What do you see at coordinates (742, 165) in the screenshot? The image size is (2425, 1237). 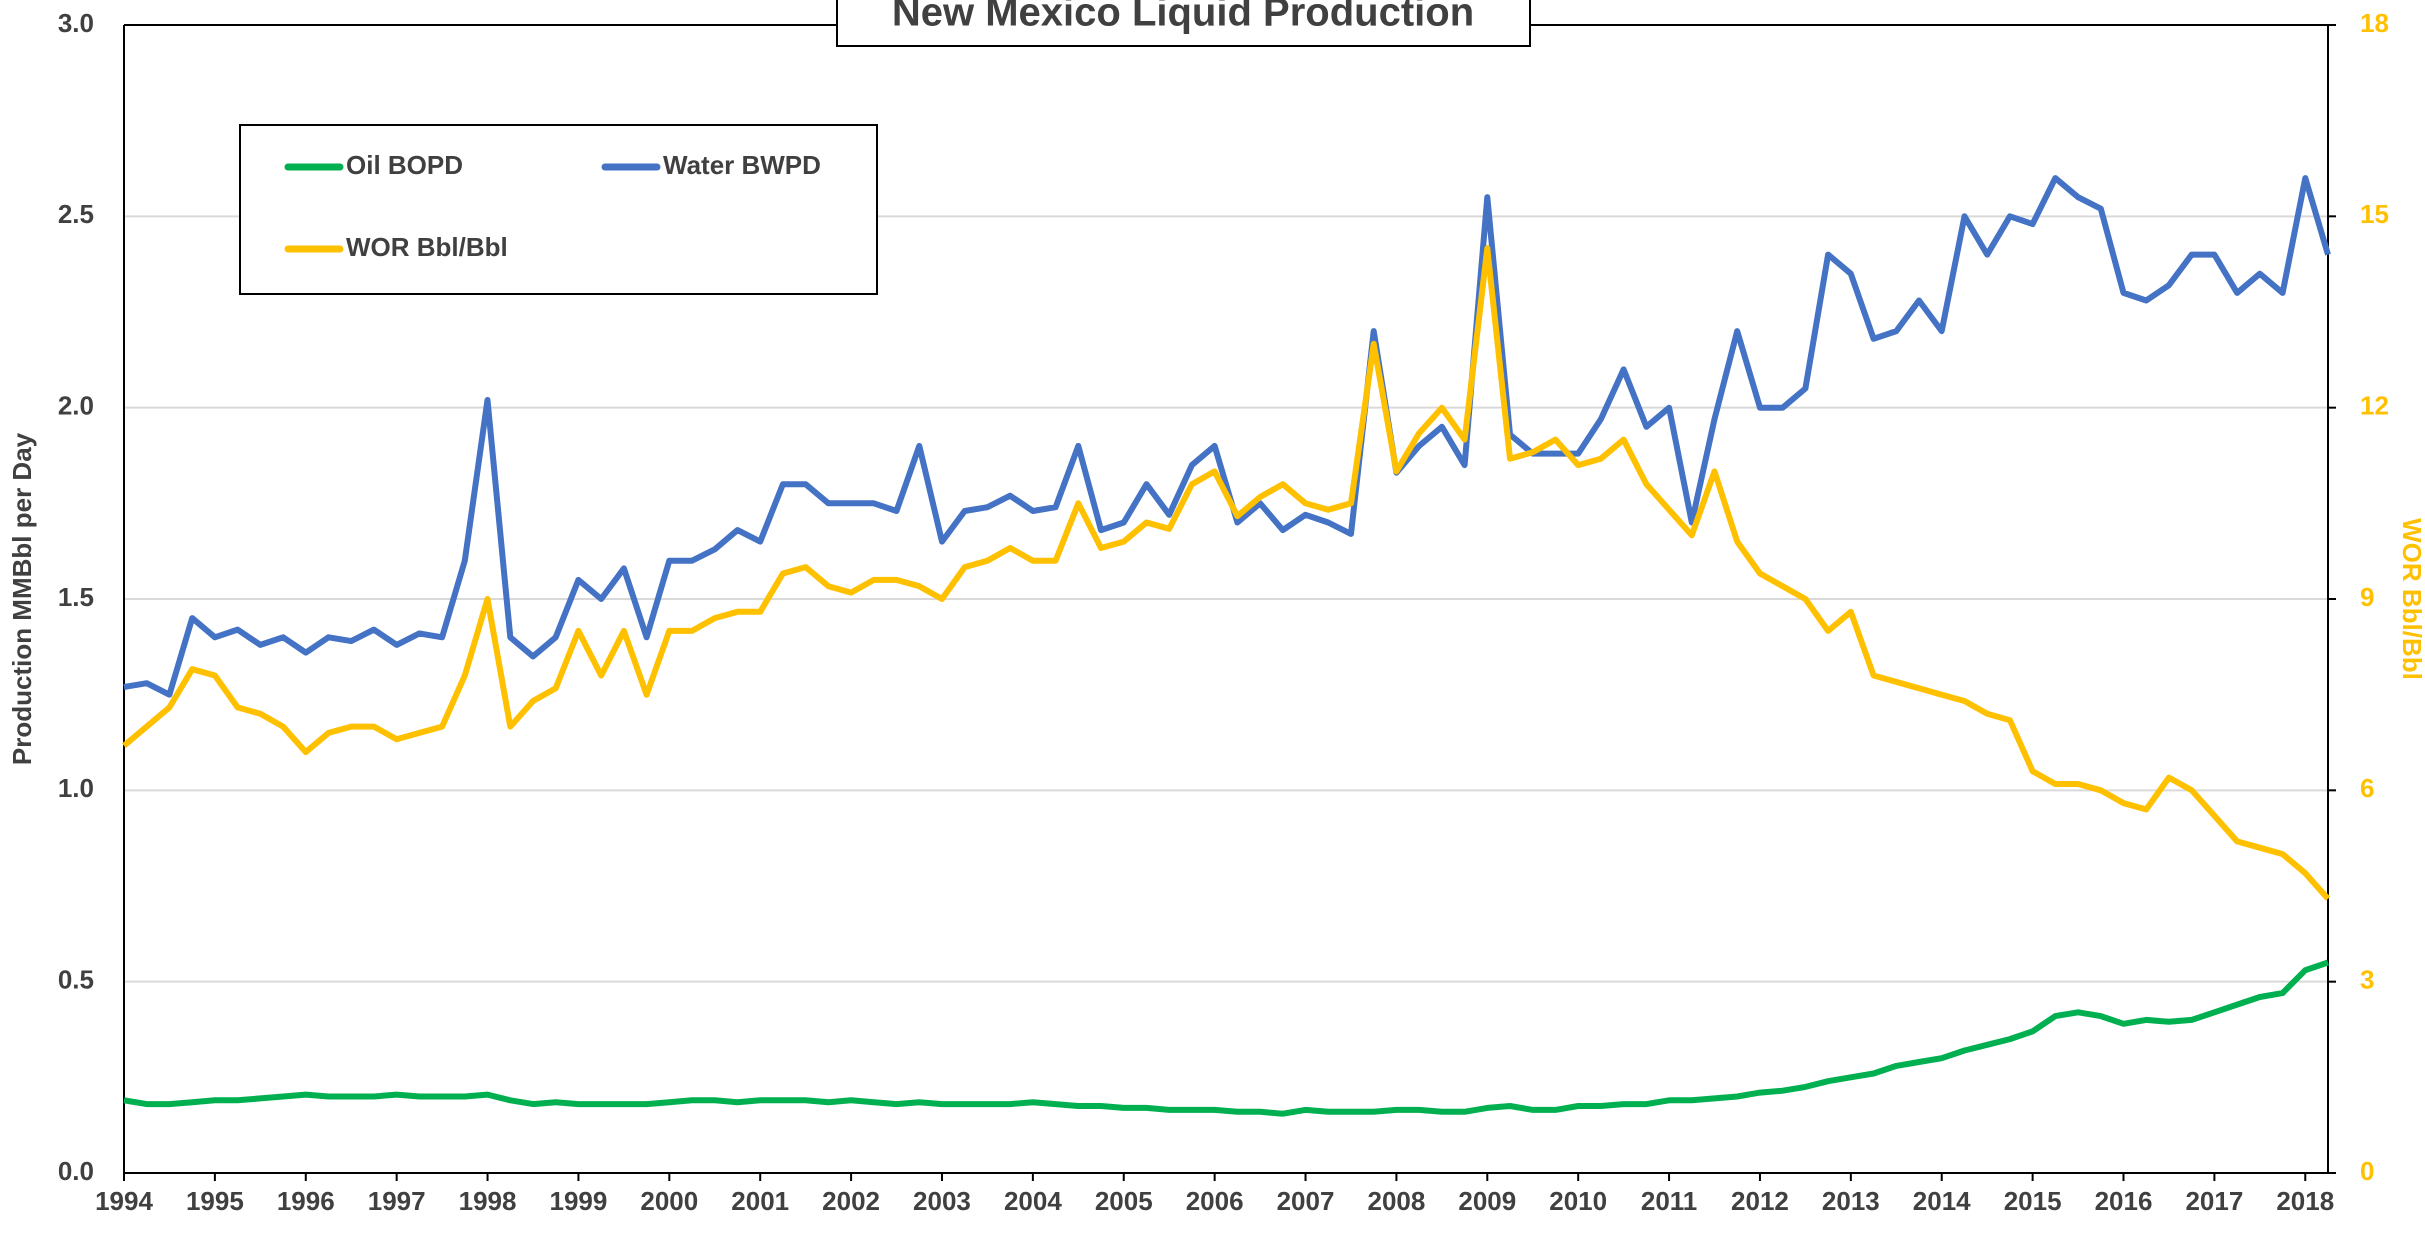 I see `legend-label: Water BWPD` at bounding box center [742, 165].